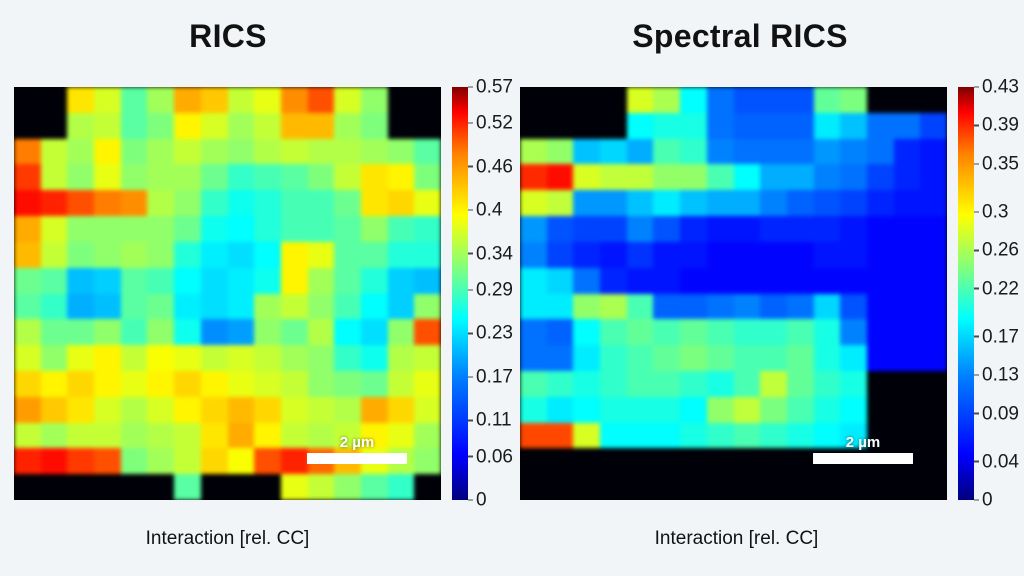 The width and height of the screenshot is (1024, 576). Describe the element at coordinates (736, 538) in the screenshot. I see `axis-caption-spectral-rics: Interaction [rel. CC]` at that location.